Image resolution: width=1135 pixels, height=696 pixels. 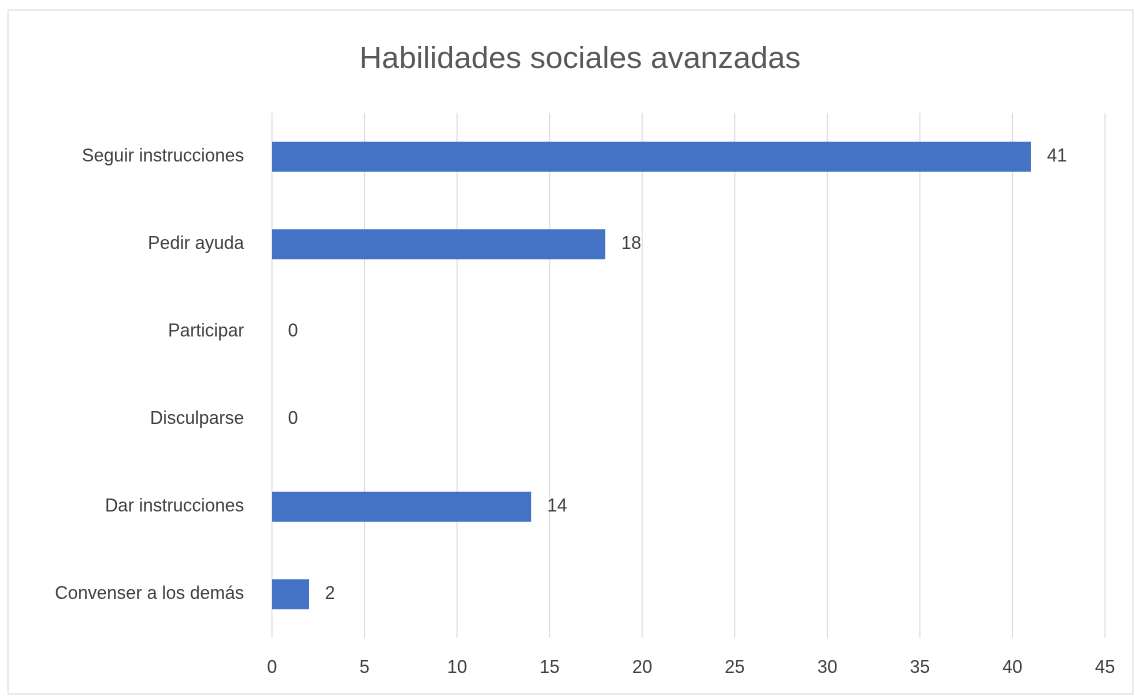 I want to click on data-label: 14, so click(x=557, y=506).